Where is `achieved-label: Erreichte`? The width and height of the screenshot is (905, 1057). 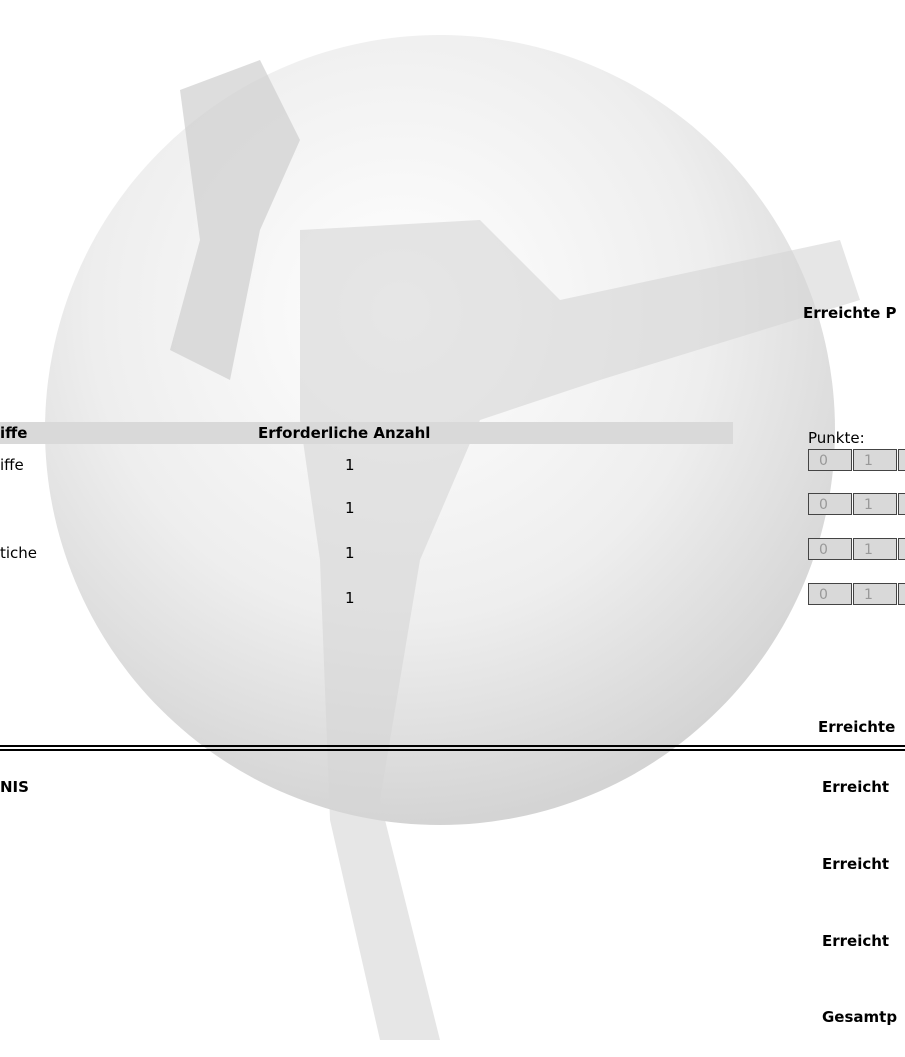 achieved-label: Erreichte is located at coordinates (857, 727).